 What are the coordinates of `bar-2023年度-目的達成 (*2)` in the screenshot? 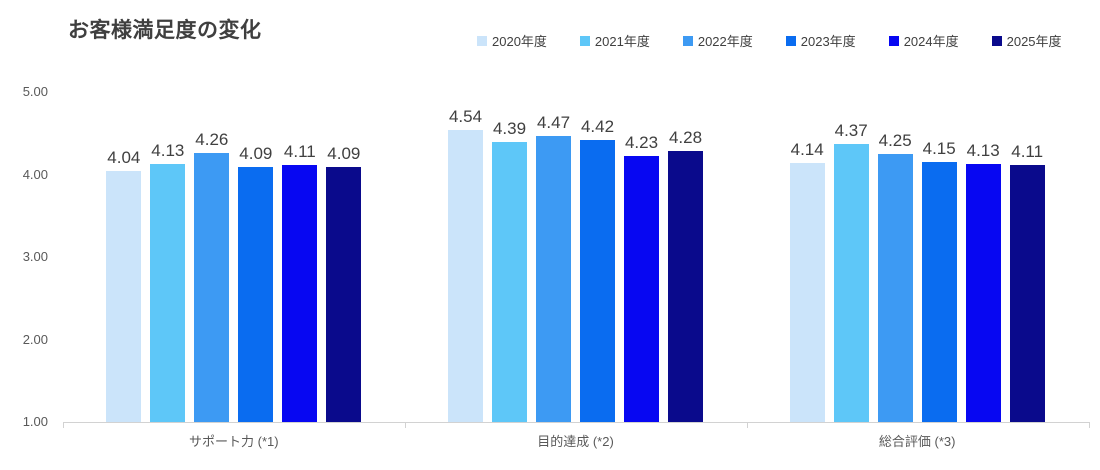 It's located at (597, 280).